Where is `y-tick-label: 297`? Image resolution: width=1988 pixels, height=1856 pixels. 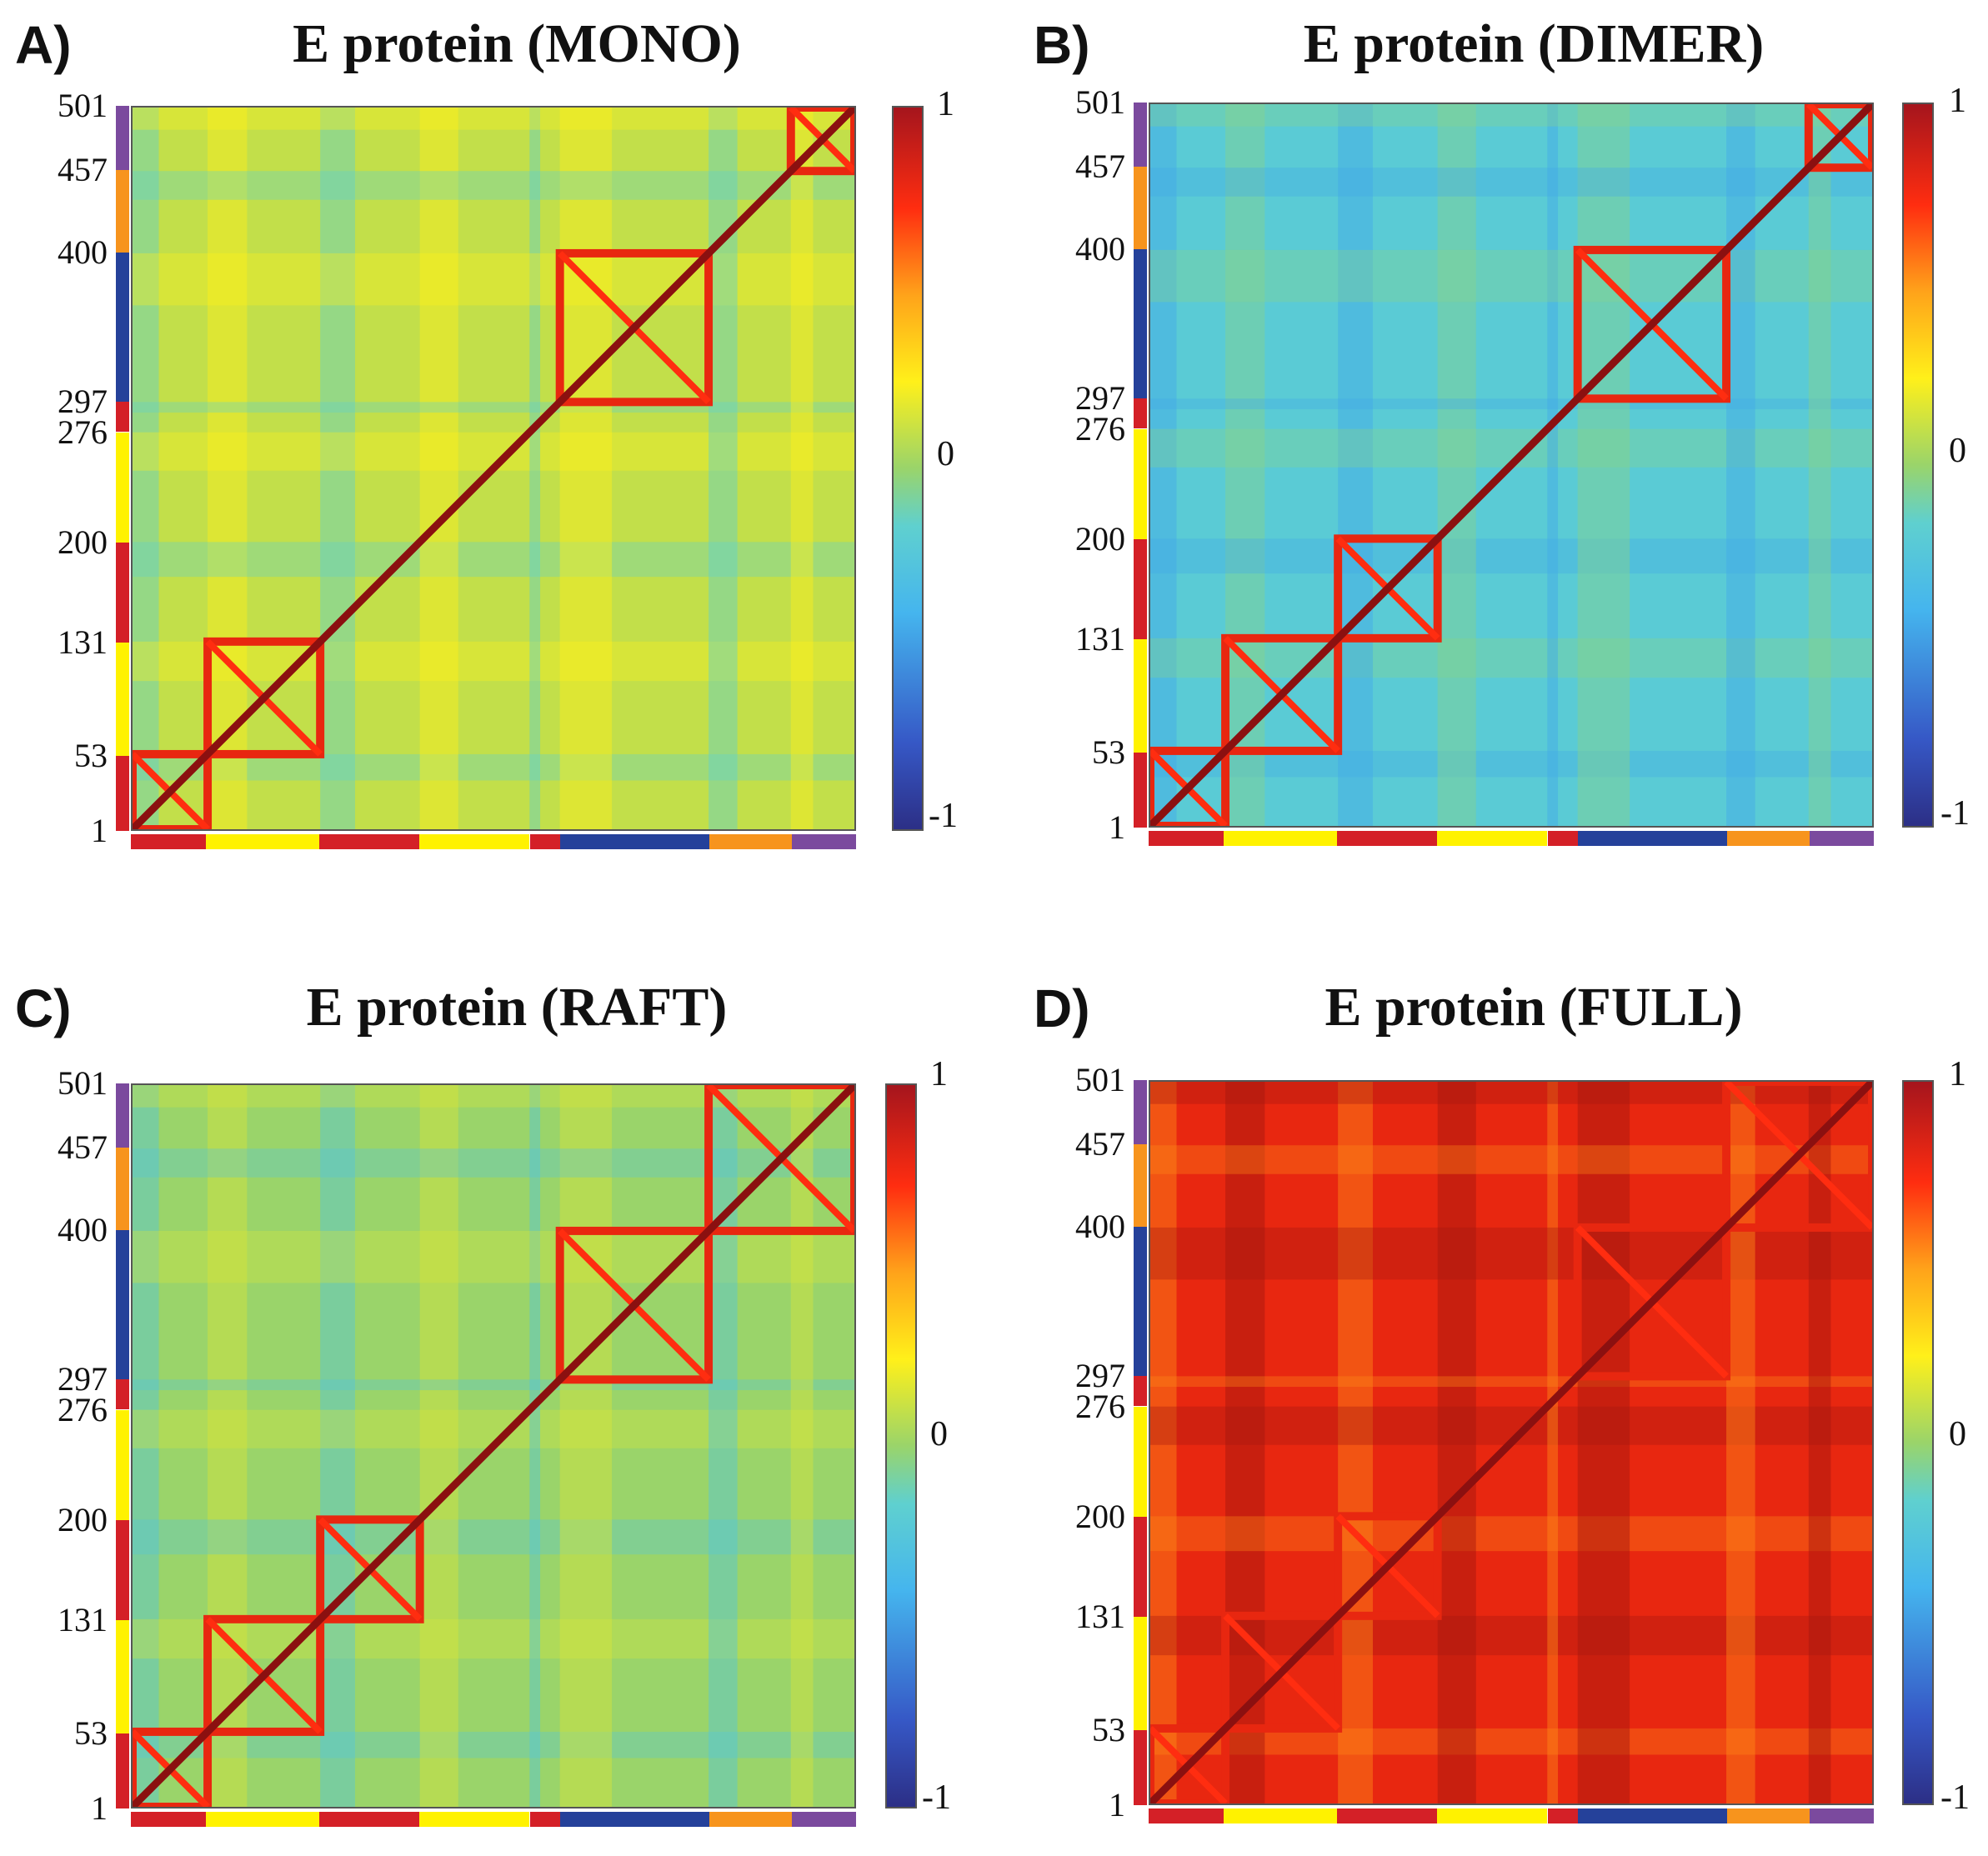
y-tick-label: 297 is located at coordinates (83, 1378).